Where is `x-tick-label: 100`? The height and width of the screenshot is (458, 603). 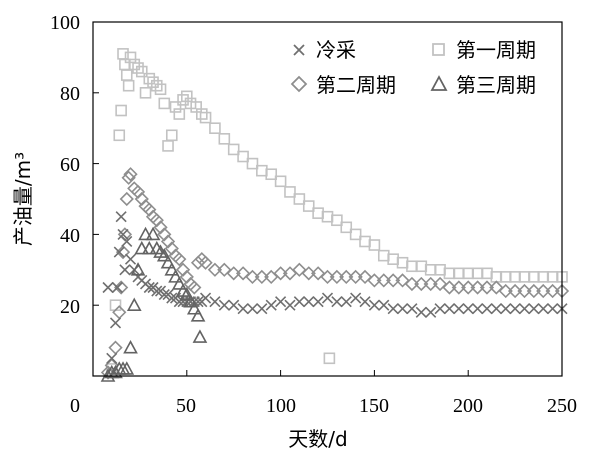 x-tick-label: 100 is located at coordinates (281, 406).